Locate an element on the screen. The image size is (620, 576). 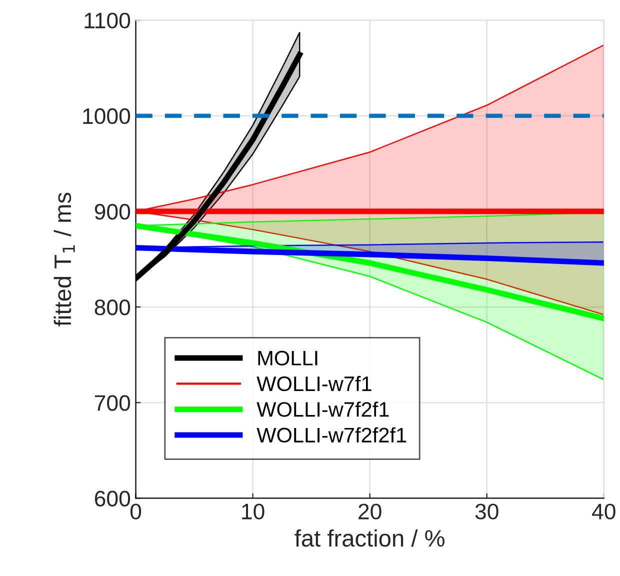
x-tick-label: 20 is located at coordinates (370, 512).